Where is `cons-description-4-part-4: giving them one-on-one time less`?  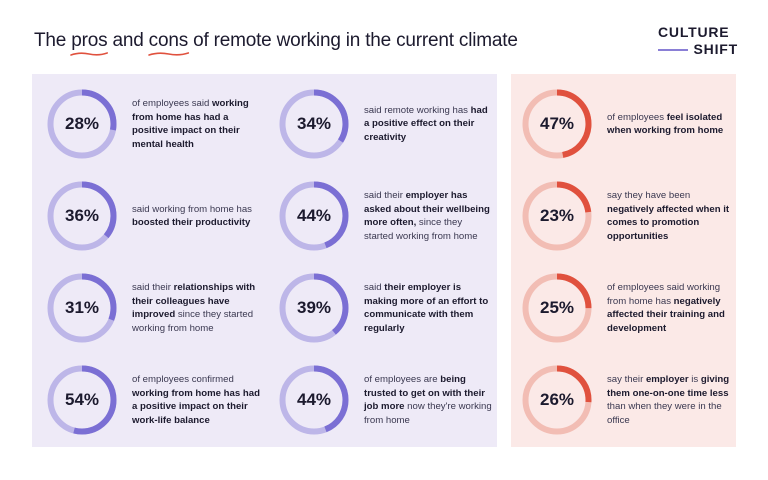 cons-description-4-part-4: giving them one-on-one time less is located at coordinates (668, 386).